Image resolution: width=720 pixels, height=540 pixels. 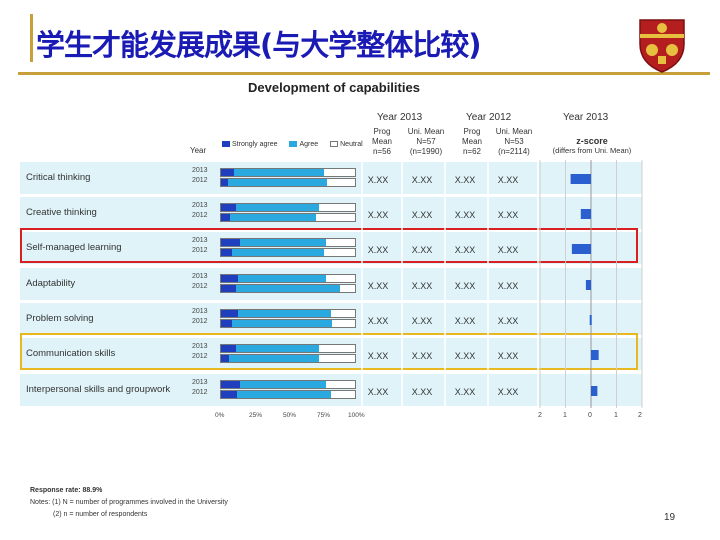 What do you see at coordinates (400, 117) in the screenshot?
I see `col-group-2013: Year 2013` at bounding box center [400, 117].